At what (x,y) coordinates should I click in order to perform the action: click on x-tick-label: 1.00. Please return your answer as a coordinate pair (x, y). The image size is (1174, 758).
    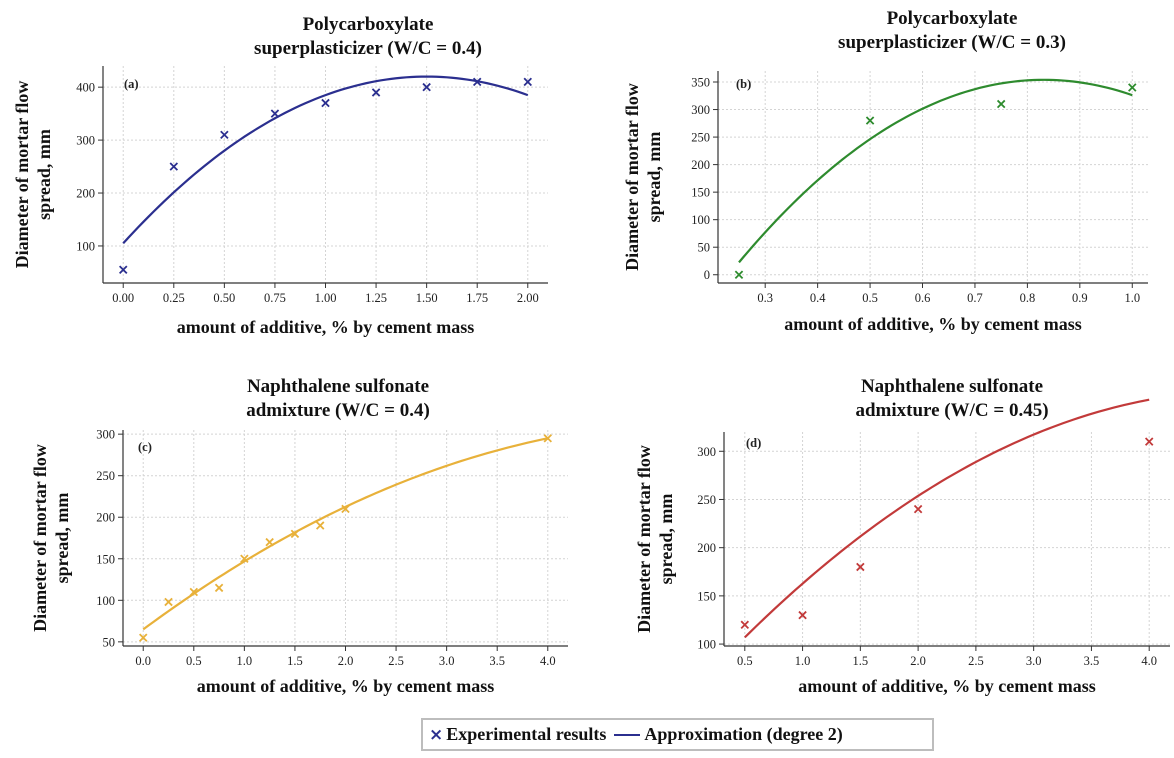
    Looking at the image, I should click on (326, 298).